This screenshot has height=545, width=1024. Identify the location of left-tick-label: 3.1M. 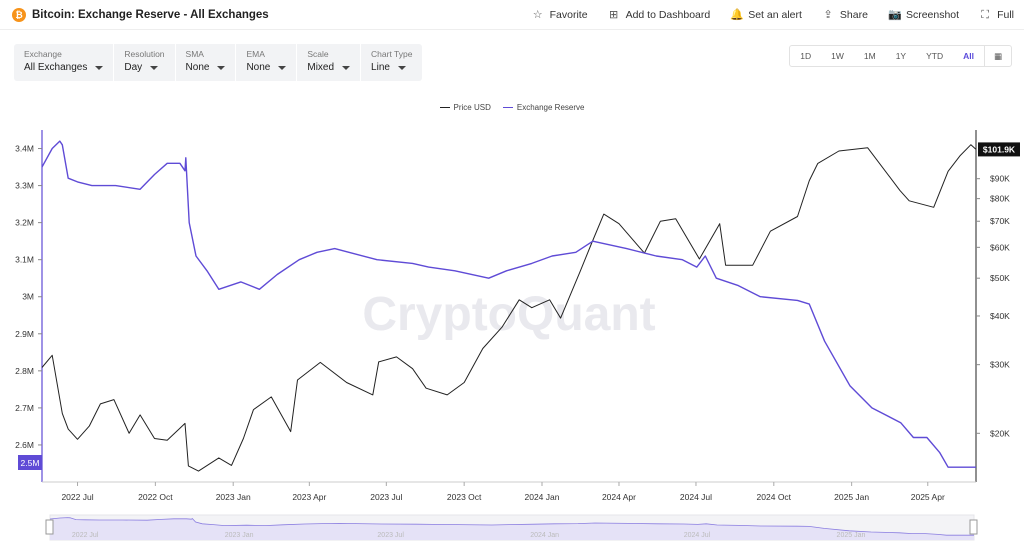
(24, 260).